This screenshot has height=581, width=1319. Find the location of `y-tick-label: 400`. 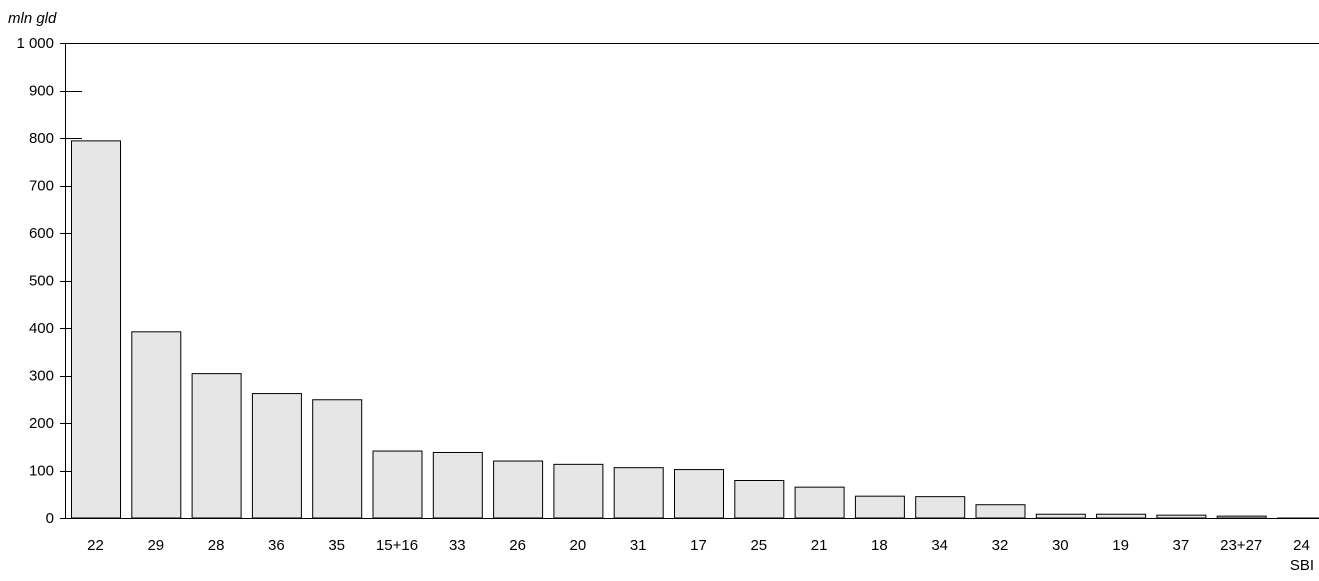

y-tick-label: 400 is located at coordinates (41, 328).